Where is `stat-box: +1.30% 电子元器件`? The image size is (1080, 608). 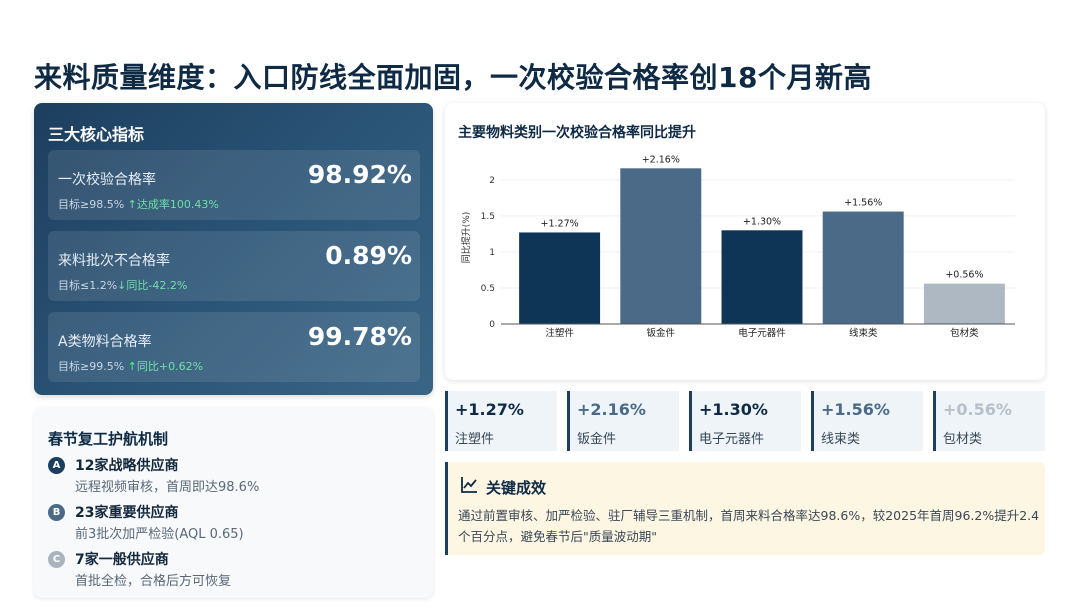
stat-box: +1.30% 电子元器件 is located at coordinates (745, 421).